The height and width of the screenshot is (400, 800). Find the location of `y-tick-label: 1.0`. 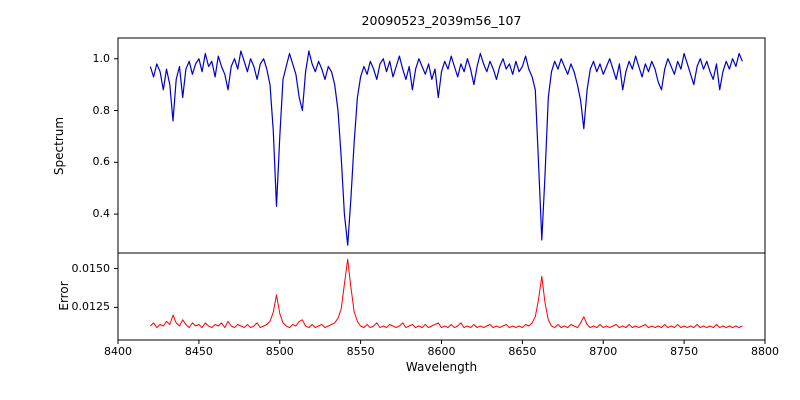

y-tick-label: 1.0 is located at coordinates (101, 58).